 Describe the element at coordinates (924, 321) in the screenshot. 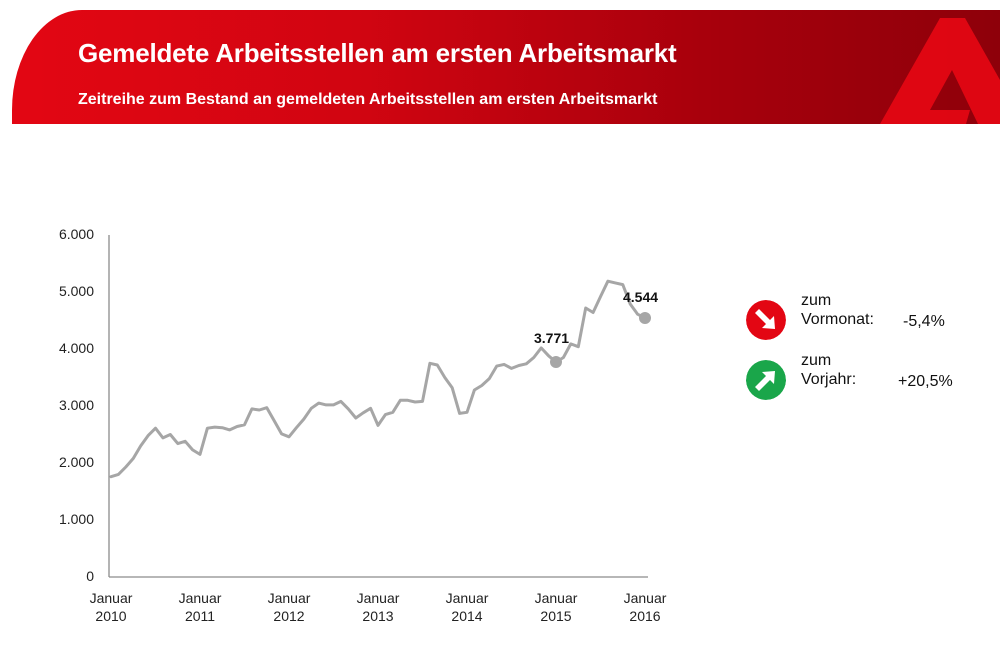

I see `indicator-value: -5,4%` at that location.